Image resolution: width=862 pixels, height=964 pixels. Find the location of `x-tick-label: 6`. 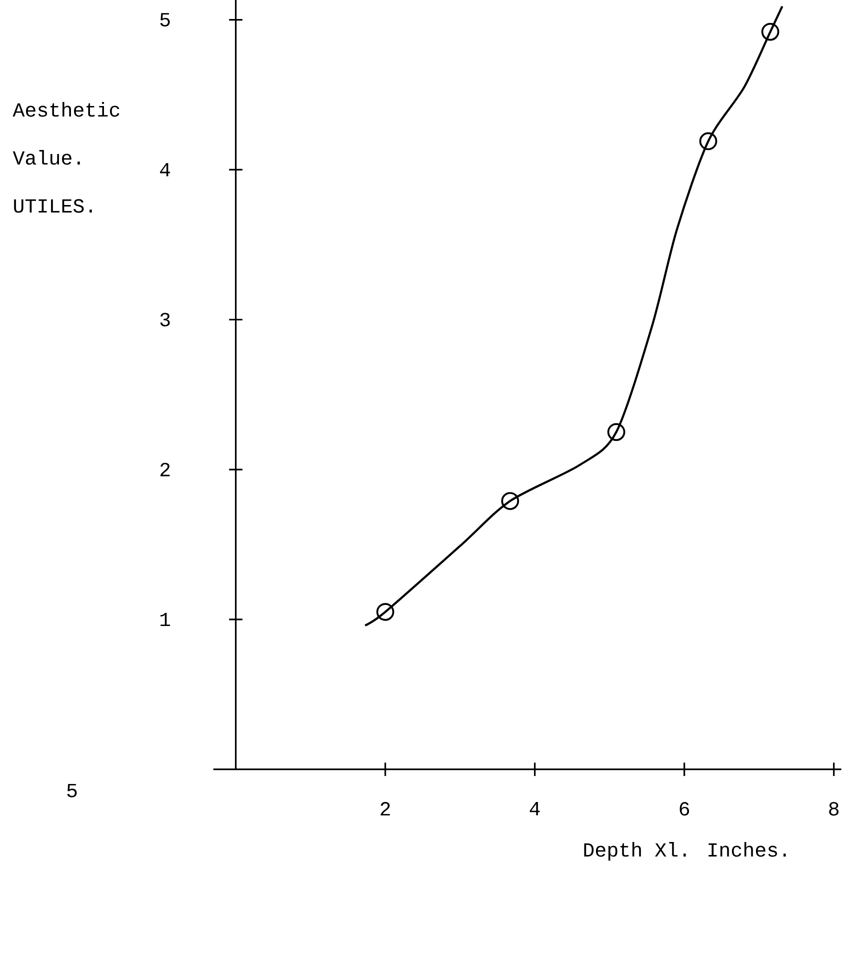

x-tick-label: 6 is located at coordinates (685, 809).